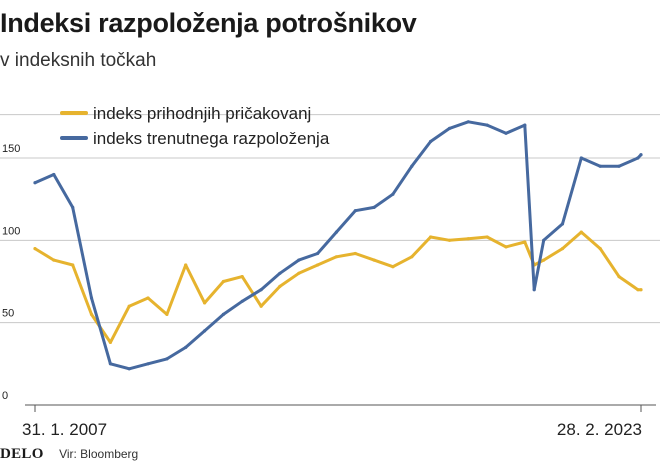  What do you see at coordinates (211, 138) in the screenshot?
I see `legend-label-1: indeks trenutnega razpoloženja` at bounding box center [211, 138].